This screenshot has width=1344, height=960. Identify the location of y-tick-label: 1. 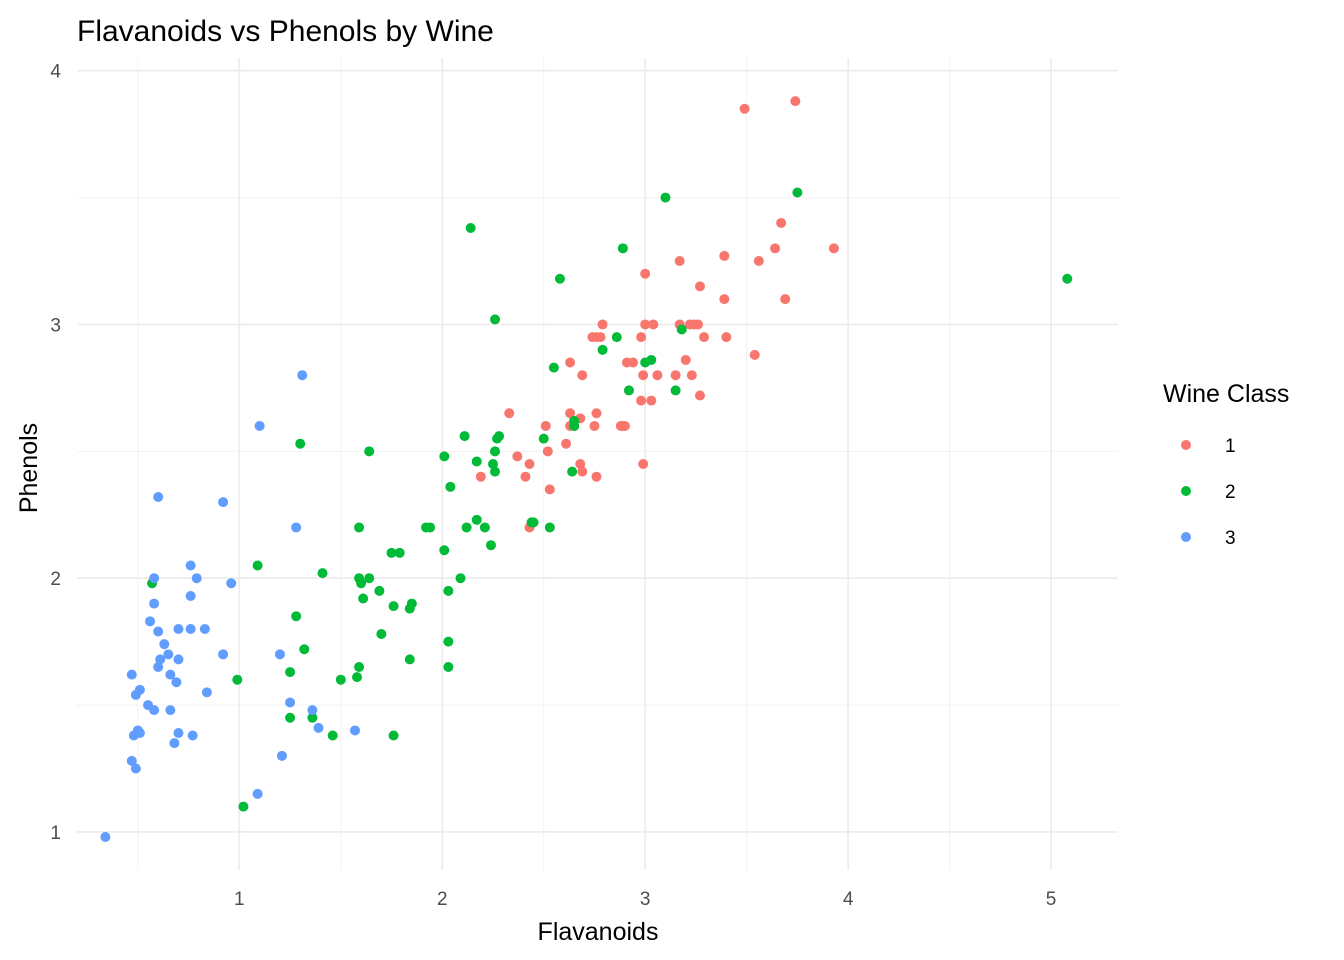
(55, 833).